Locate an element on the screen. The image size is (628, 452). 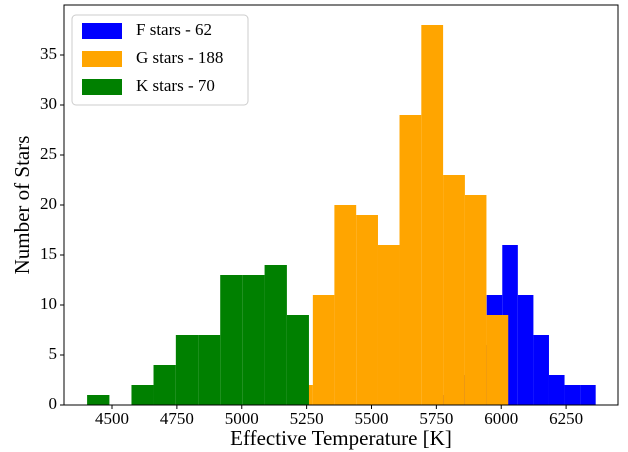
y-tick-label: 25 is located at coordinates (48, 153).